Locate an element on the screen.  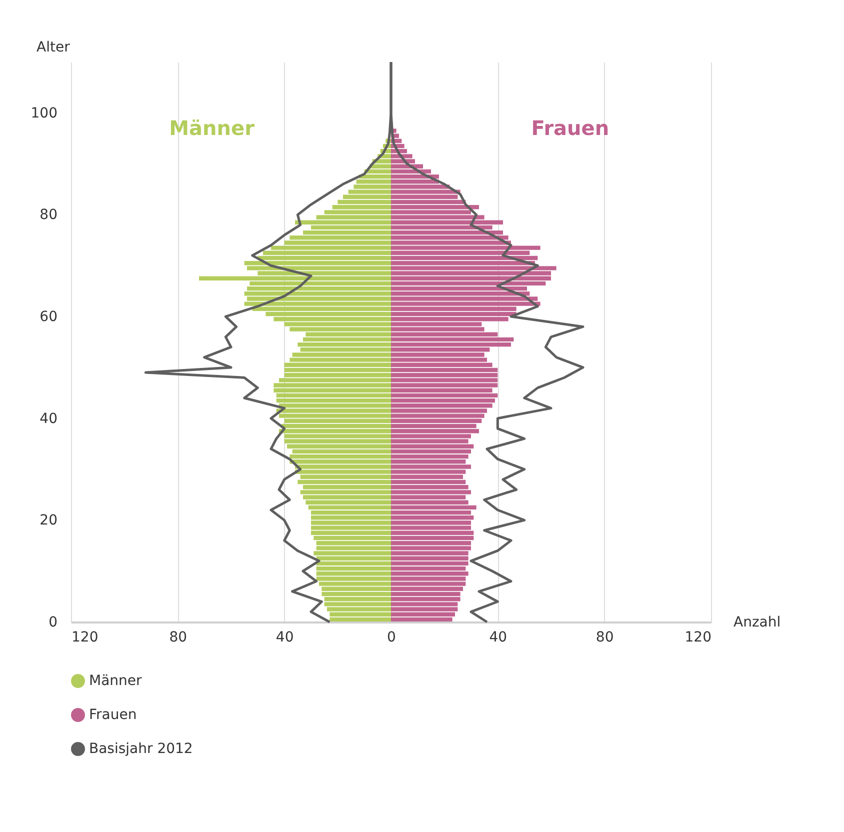
y-axis-title: Alter is located at coordinates (53, 48).